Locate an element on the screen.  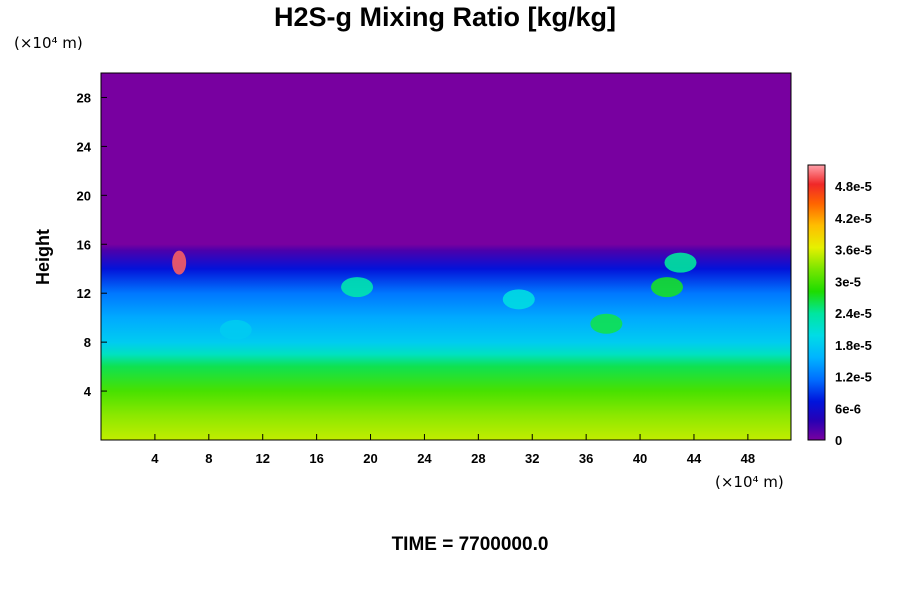
y-tick-label: 24 is located at coordinates (84, 146).